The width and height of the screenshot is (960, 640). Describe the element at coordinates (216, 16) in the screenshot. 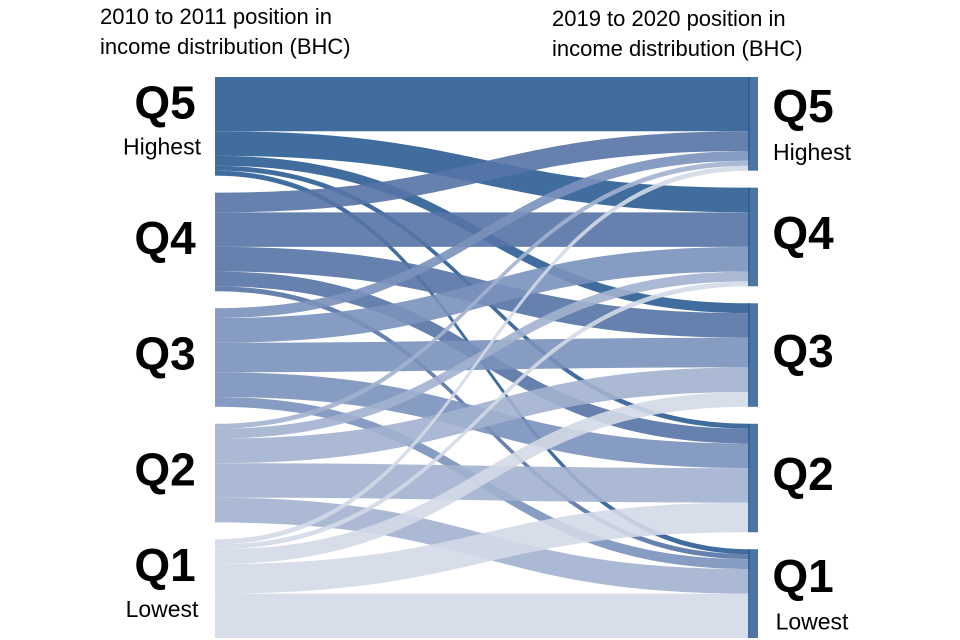

I see `left-title: 2010 to 2011 position in` at that location.